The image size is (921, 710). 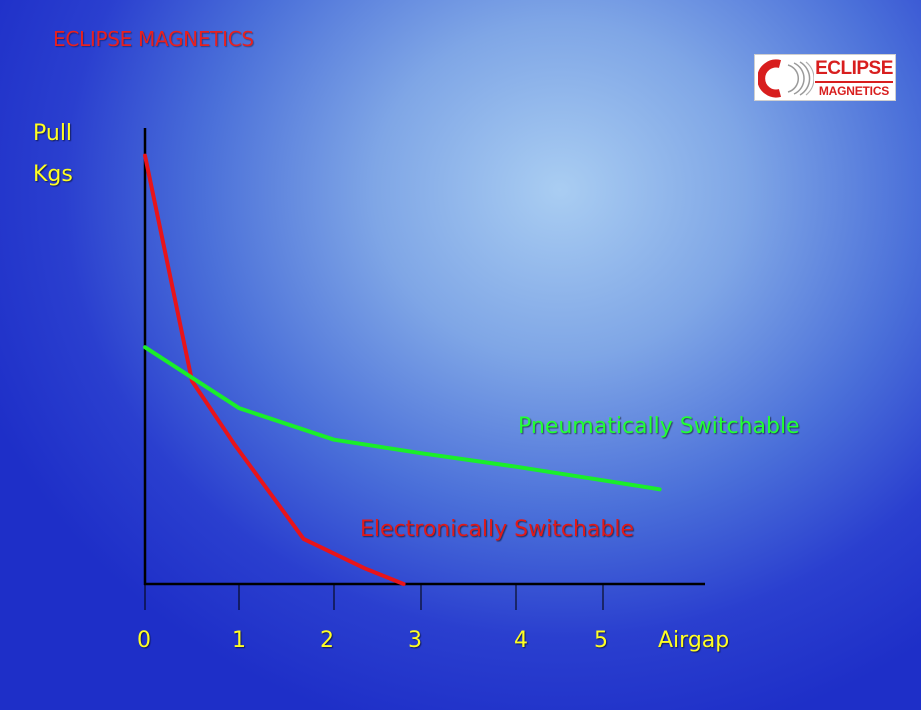 I want to click on y-axis-label-pull: Pull, so click(x=52, y=133).